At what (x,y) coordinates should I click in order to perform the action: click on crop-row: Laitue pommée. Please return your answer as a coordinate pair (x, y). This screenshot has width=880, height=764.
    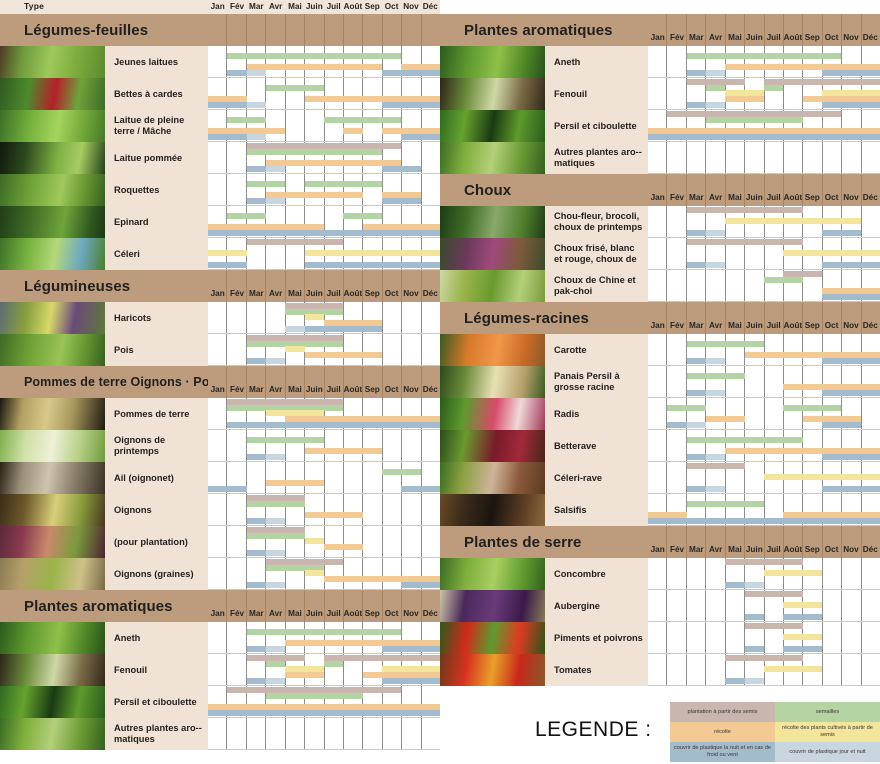
    Looking at the image, I should click on (220, 158).